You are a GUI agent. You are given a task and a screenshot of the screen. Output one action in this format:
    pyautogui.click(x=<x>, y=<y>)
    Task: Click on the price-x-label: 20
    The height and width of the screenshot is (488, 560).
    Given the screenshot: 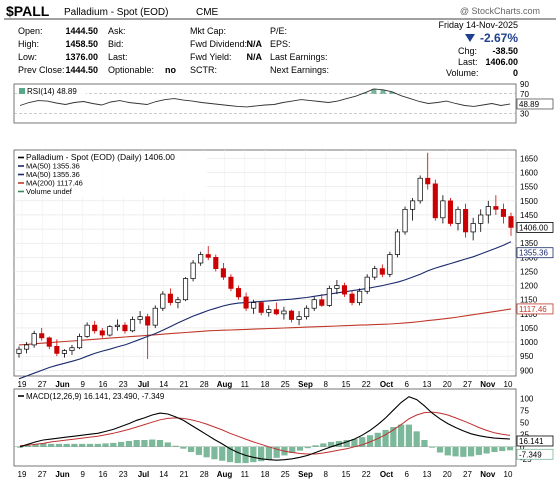 What is the action you would take?
    pyautogui.click(x=447, y=384)
    